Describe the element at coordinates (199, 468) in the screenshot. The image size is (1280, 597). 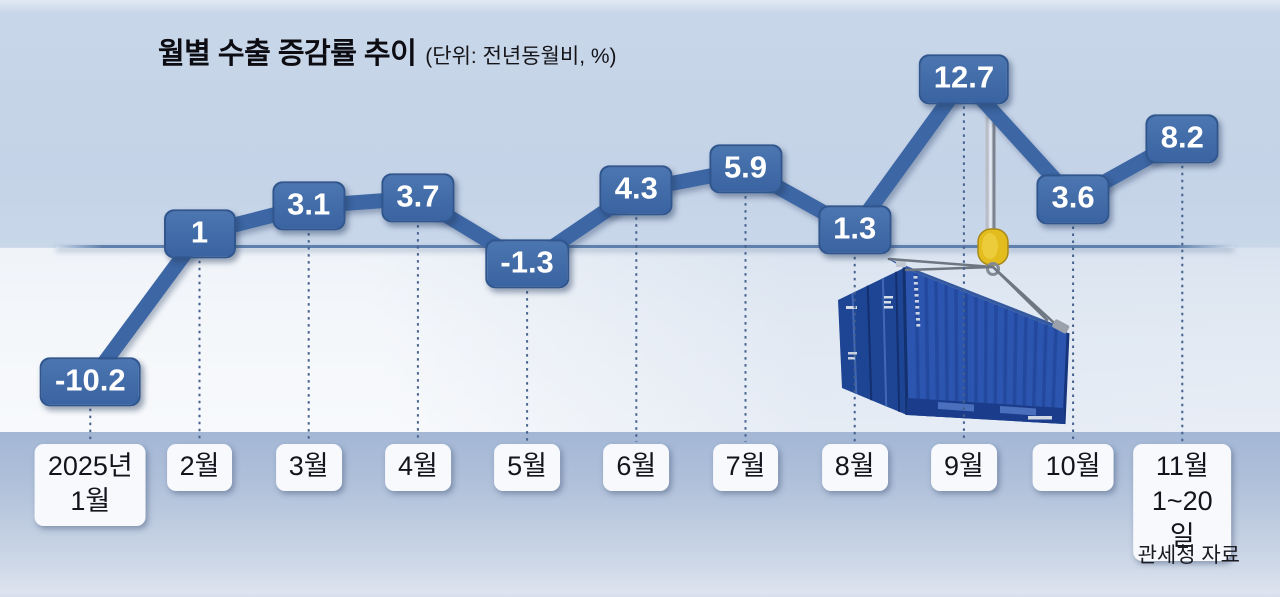
I see `axis-label: 2월` at that location.